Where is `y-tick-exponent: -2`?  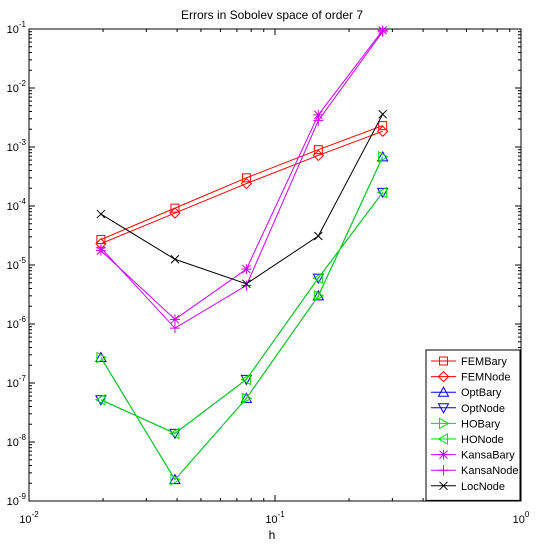
y-tick-exponent: -2 is located at coordinates (23, 83).